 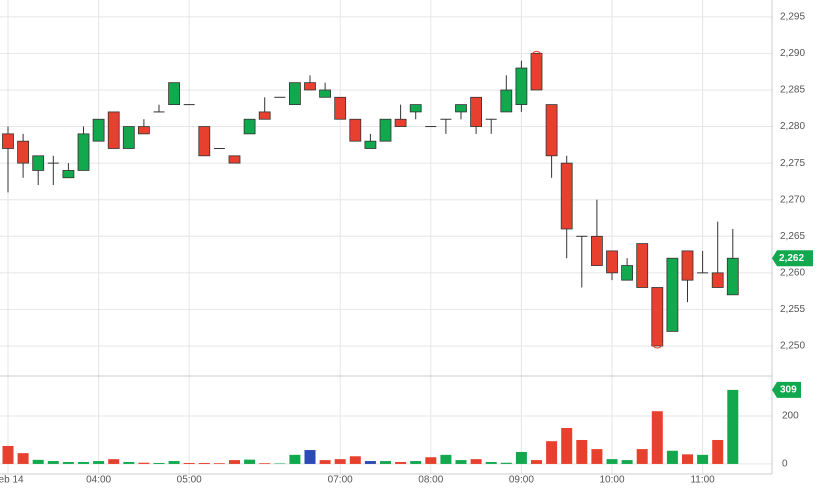 What do you see at coordinates (521, 480) in the screenshot?
I see `x-tick-label: 09:00` at bounding box center [521, 480].